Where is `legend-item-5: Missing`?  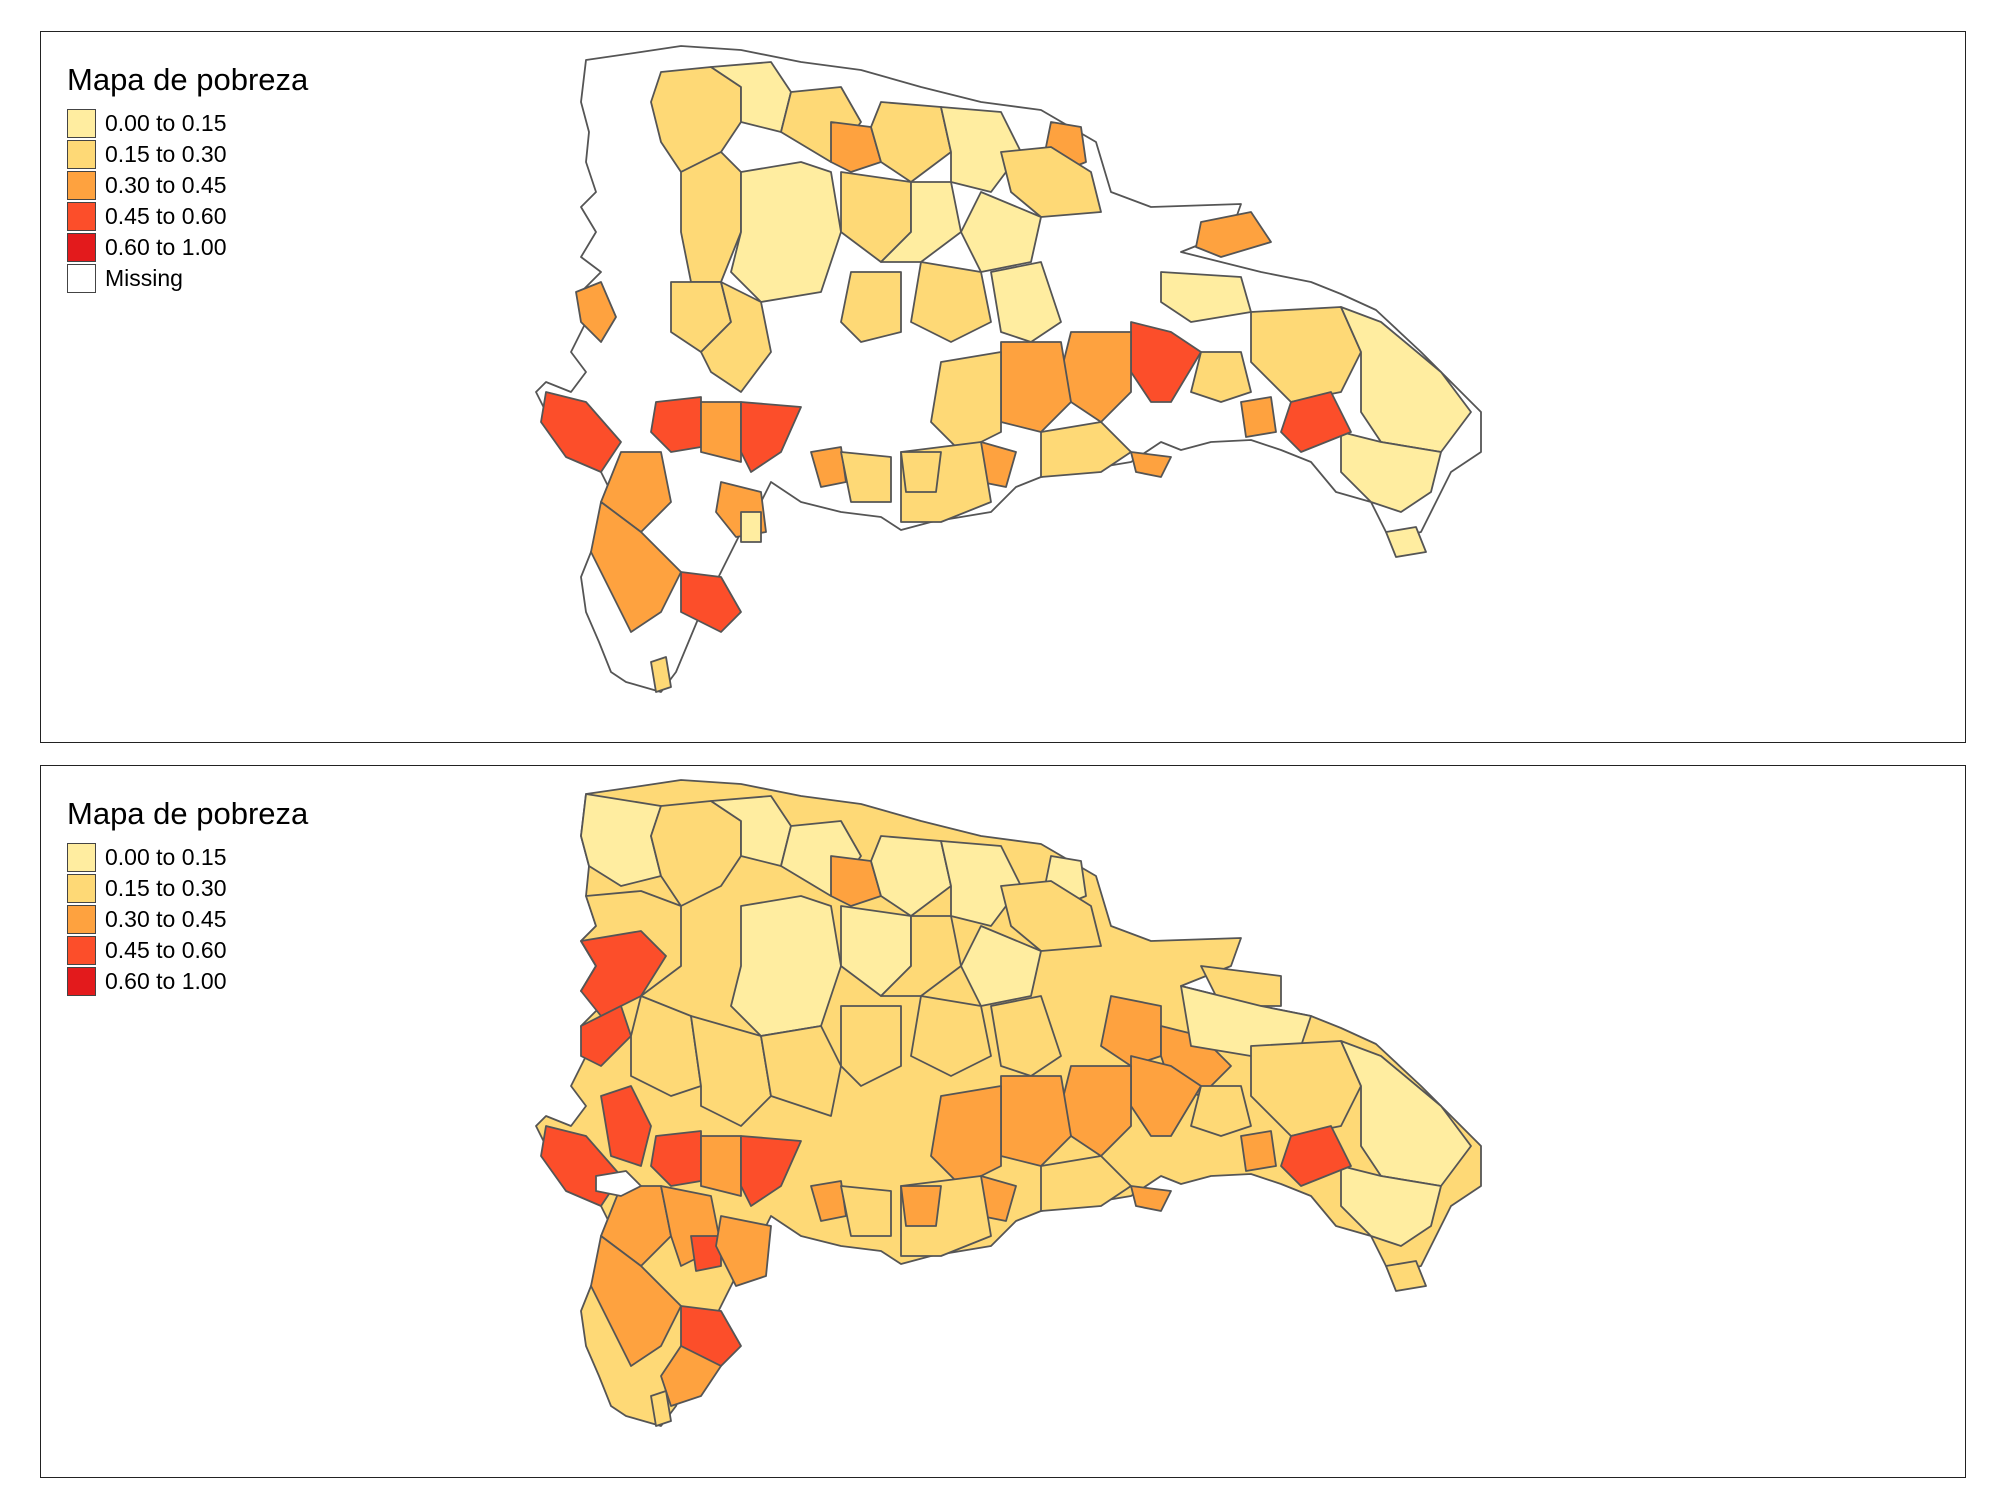
legend-item-5: Missing is located at coordinates (187, 278).